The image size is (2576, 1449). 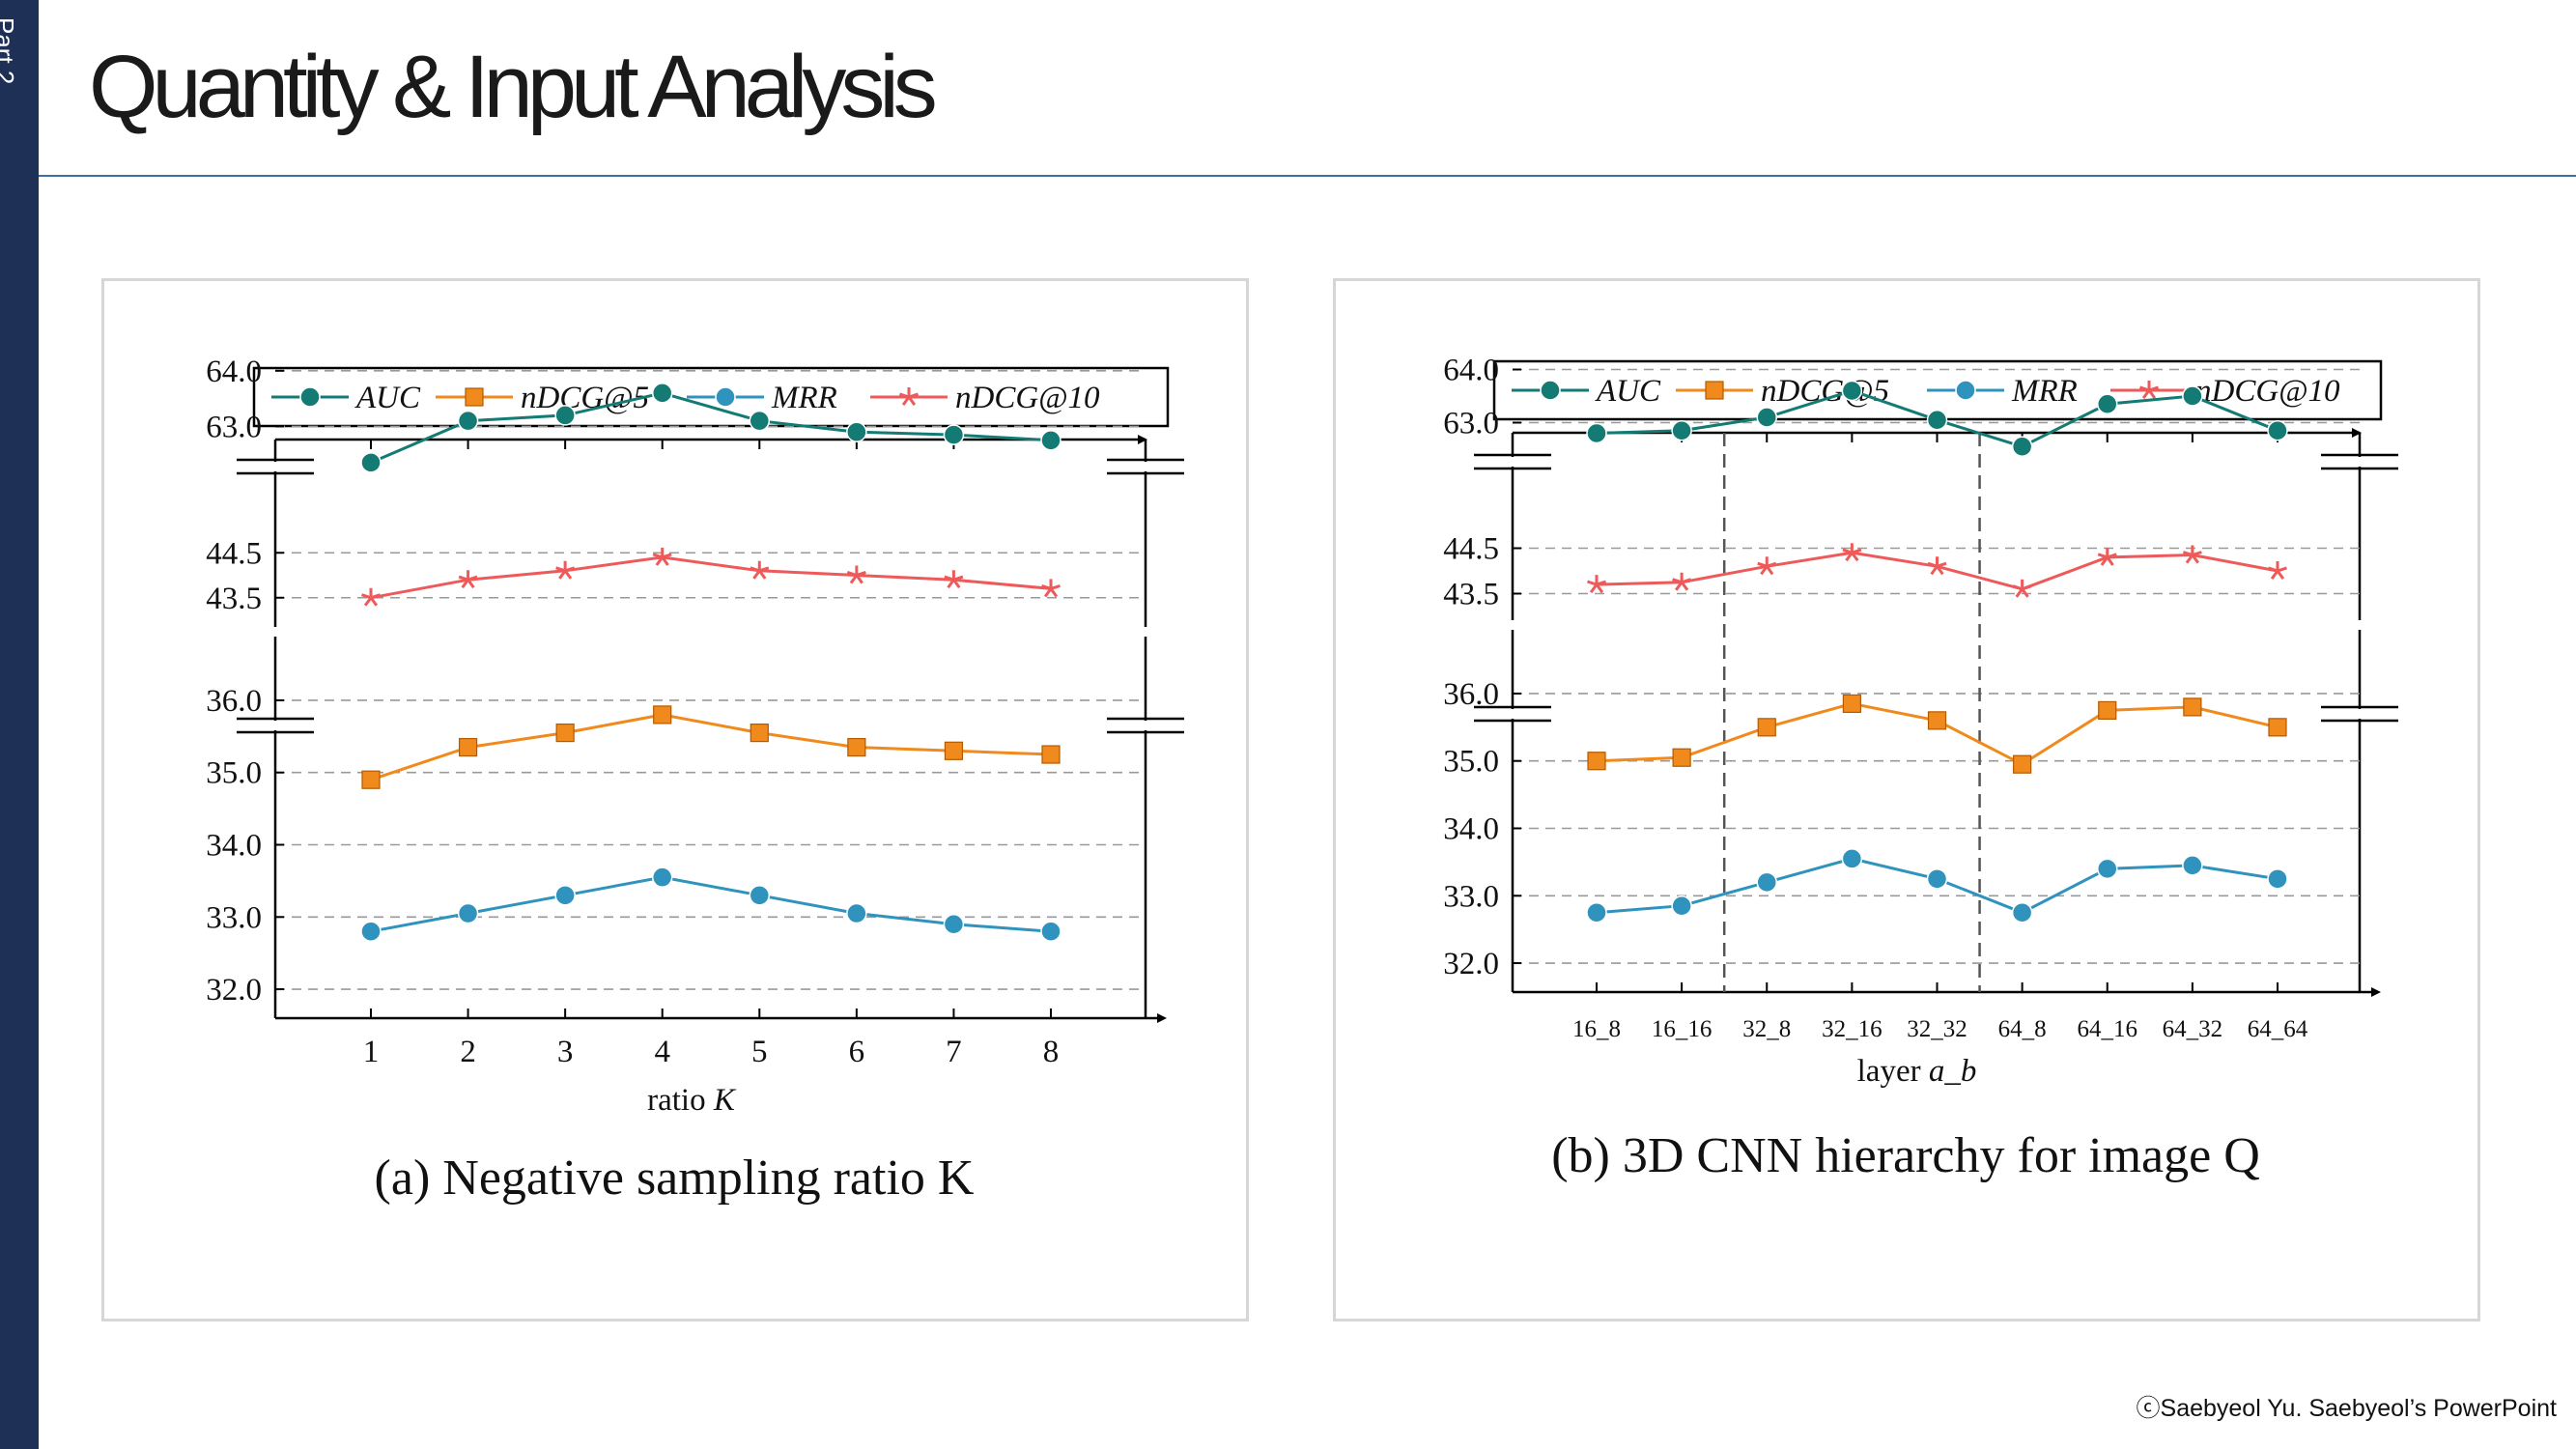 What do you see at coordinates (711, 904) in the screenshot?
I see `series-line-mrr` at bounding box center [711, 904].